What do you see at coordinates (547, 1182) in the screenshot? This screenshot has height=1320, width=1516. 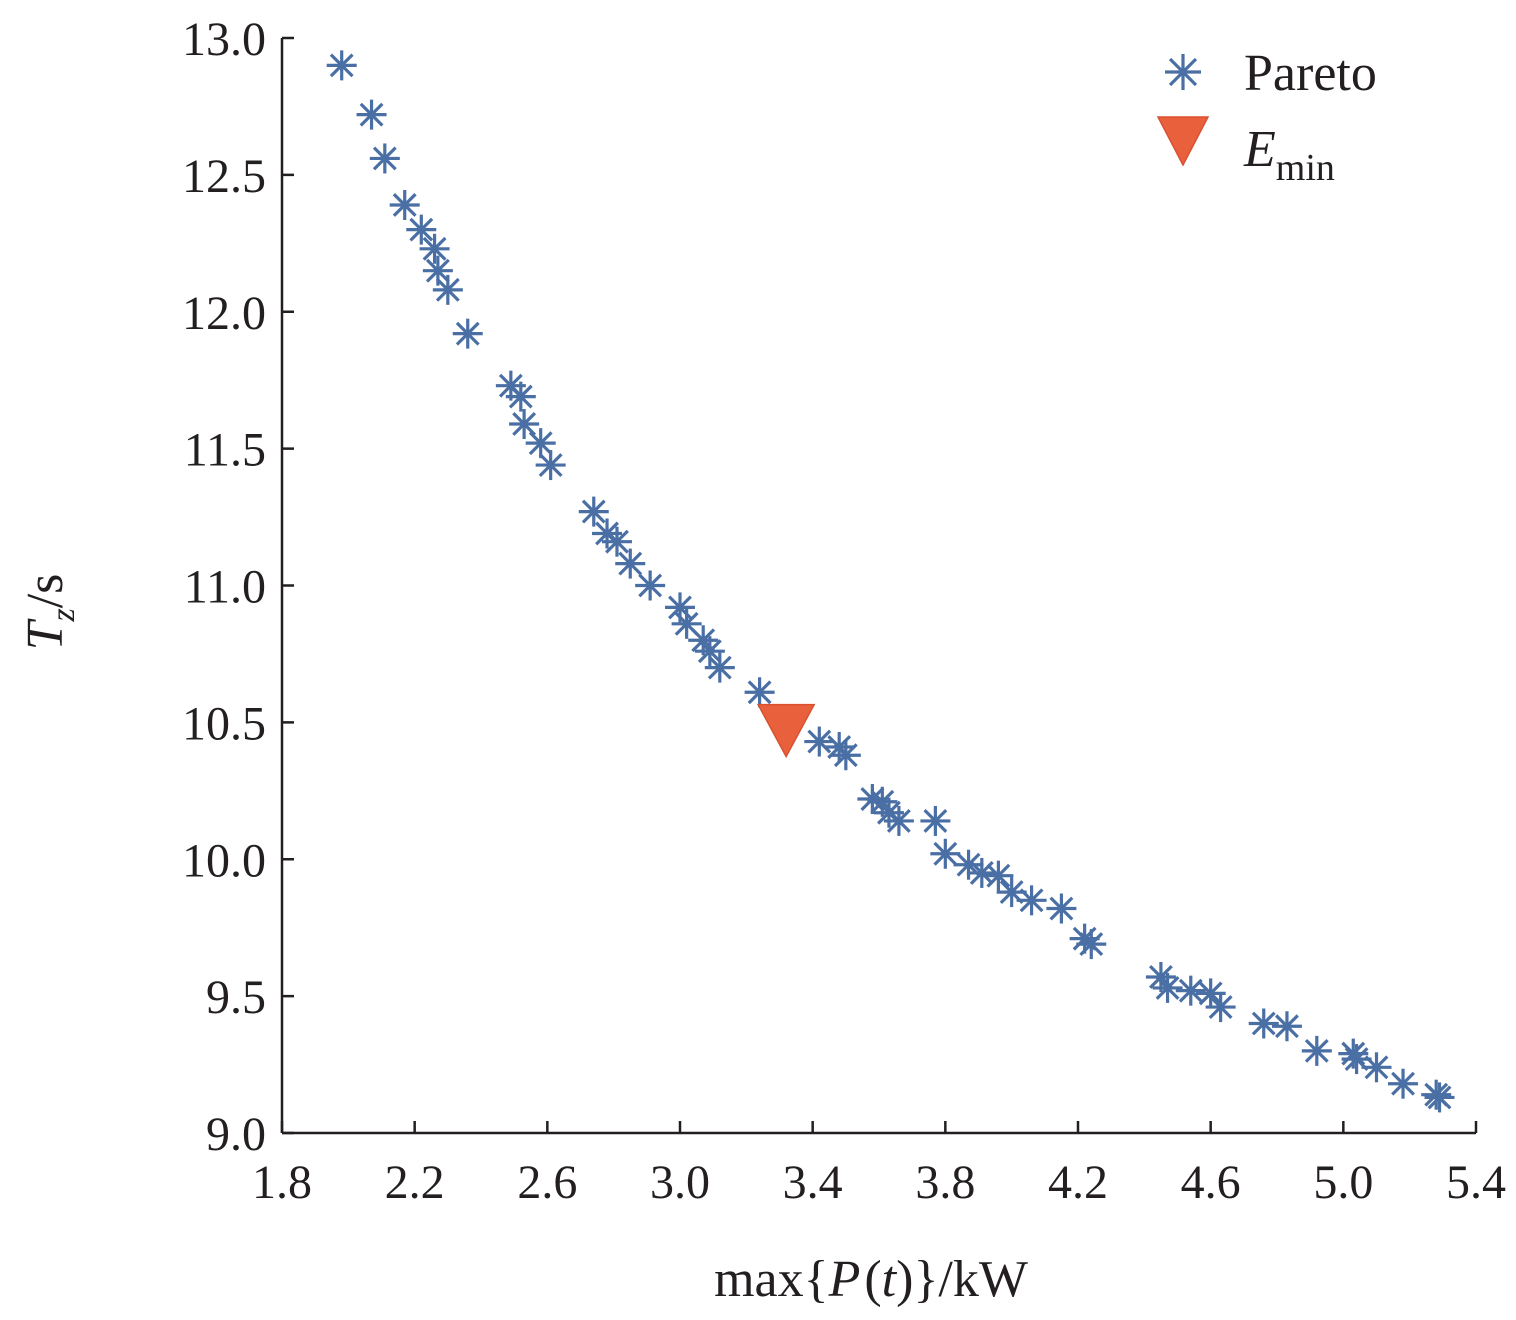 I see `x-tick-label: 2.6` at bounding box center [547, 1182].